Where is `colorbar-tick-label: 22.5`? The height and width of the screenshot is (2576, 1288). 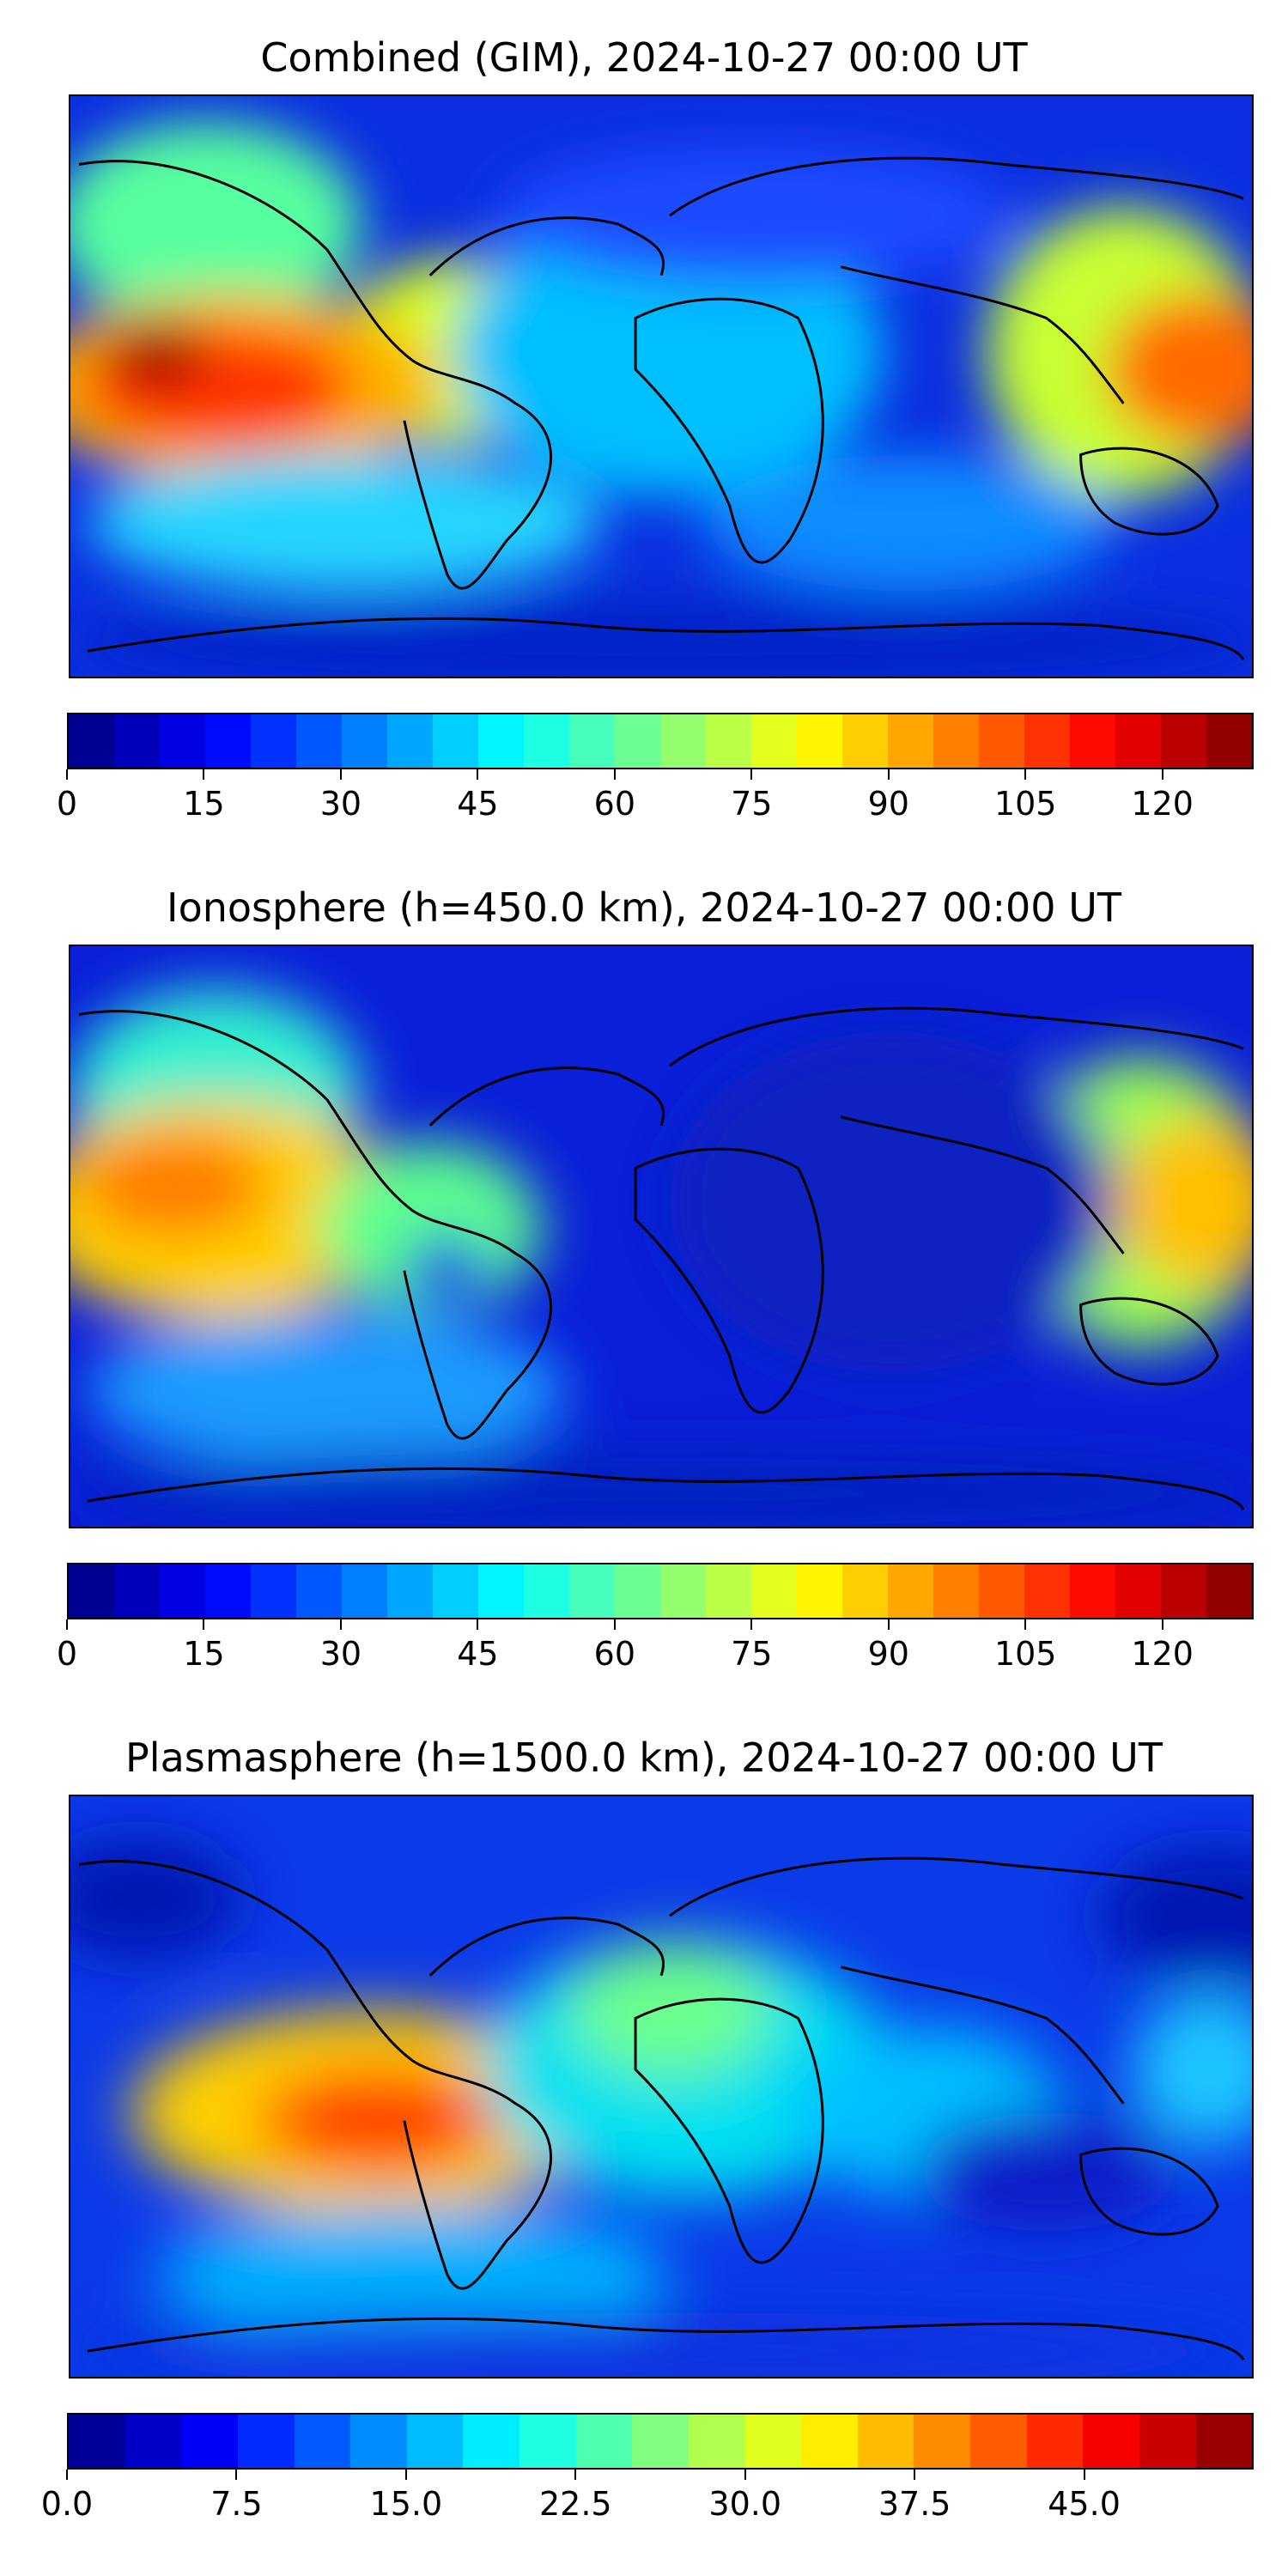 colorbar-tick-label: 22.5 is located at coordinates (575, 2504).